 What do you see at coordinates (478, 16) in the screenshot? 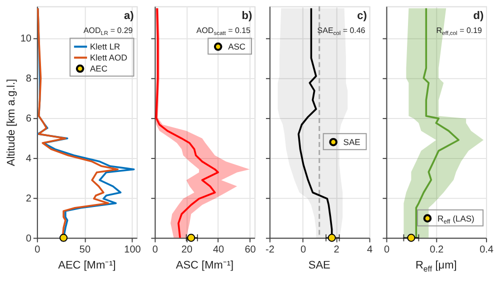
I see `annotation: d)` at bounding box center [478, 16].